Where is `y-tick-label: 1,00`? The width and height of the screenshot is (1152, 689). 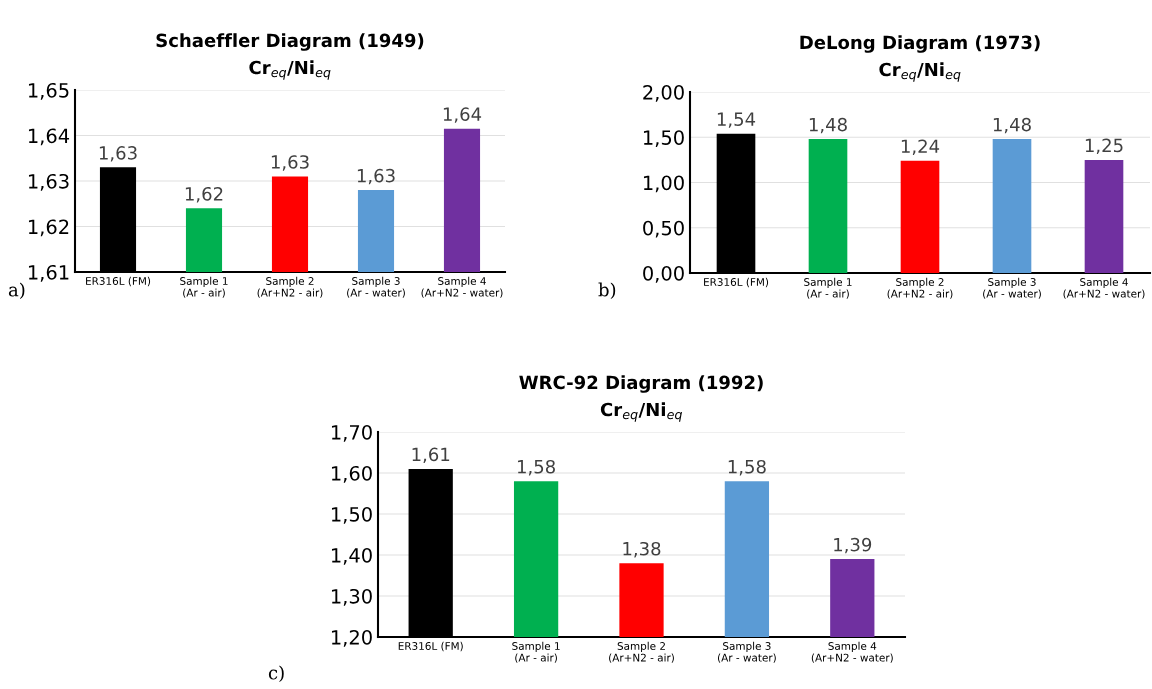
y-tick-label: 1,00 is located at coordinates (663, 184).